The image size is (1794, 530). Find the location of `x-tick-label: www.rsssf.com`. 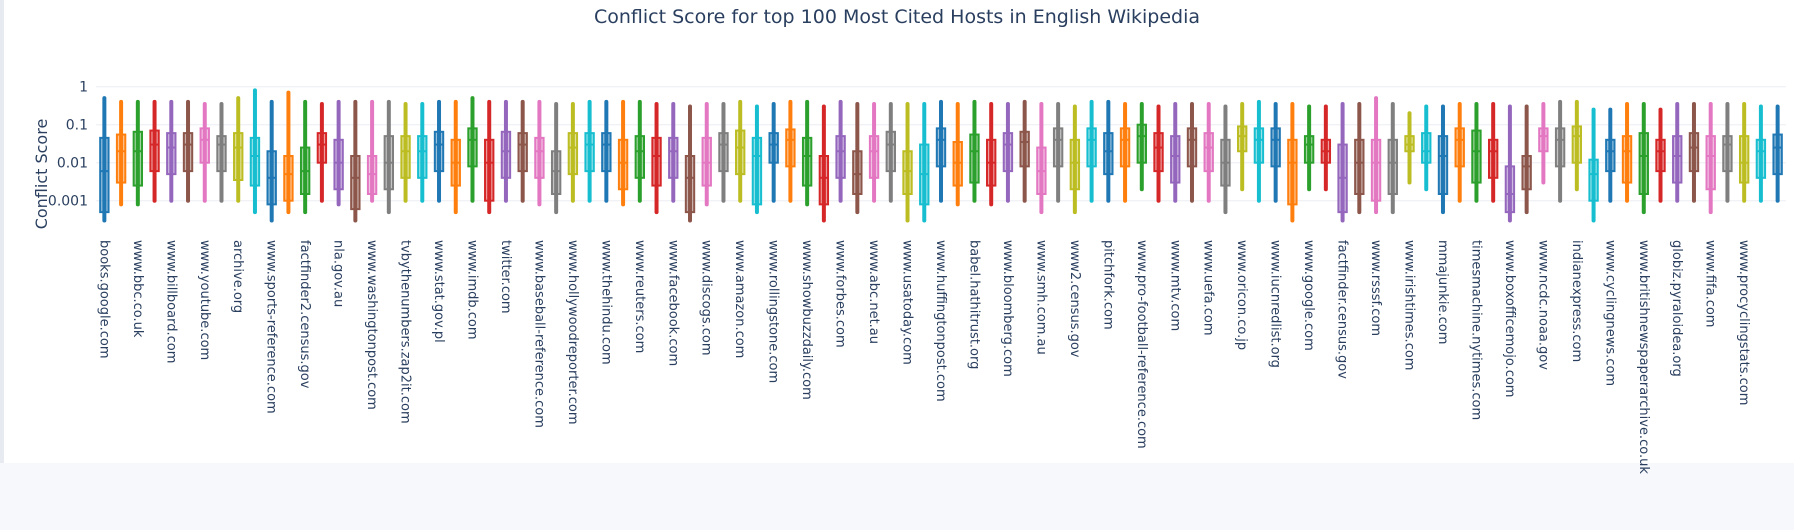

x-tick-label: www.rsssf.com is located at coordinates (1375, 288).